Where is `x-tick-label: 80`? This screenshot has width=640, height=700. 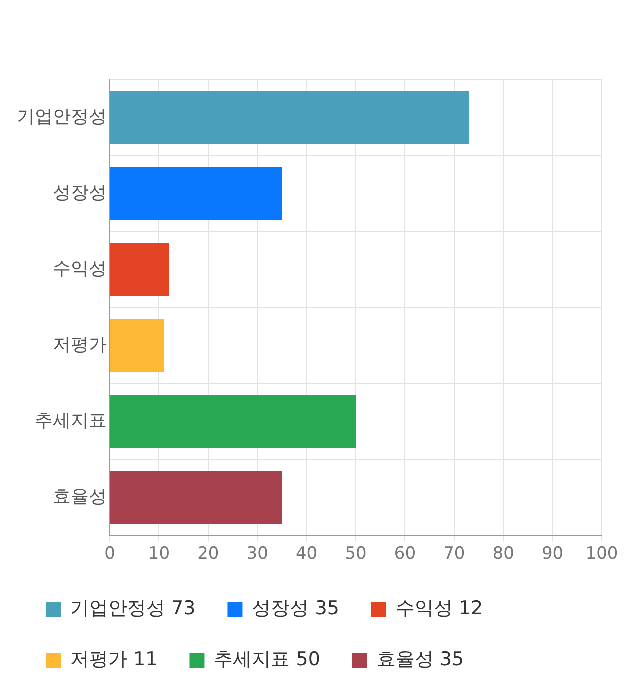 x-tick-label: 80 is located at coordinates (503, 554).